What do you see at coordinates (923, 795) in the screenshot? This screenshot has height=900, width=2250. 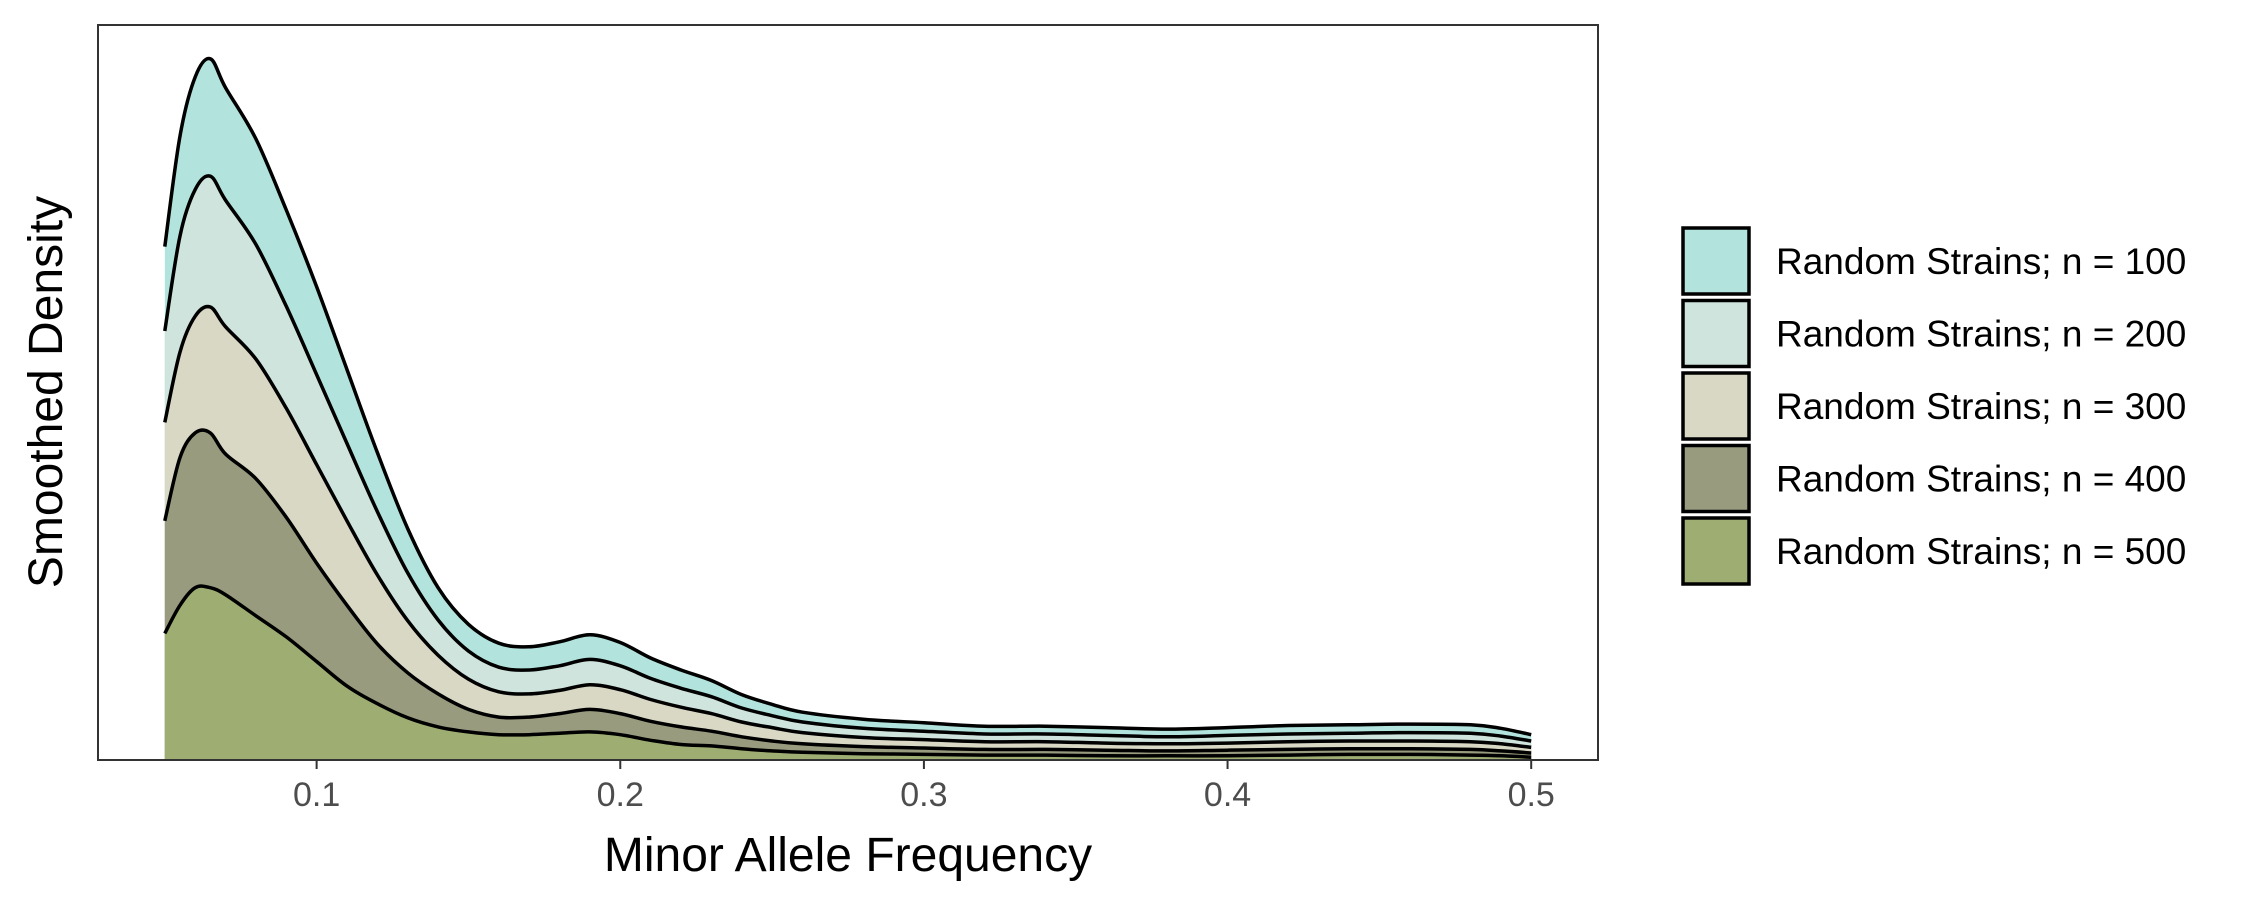 I see `x-tick-label: 0.3` at bounding box center [923, 795].